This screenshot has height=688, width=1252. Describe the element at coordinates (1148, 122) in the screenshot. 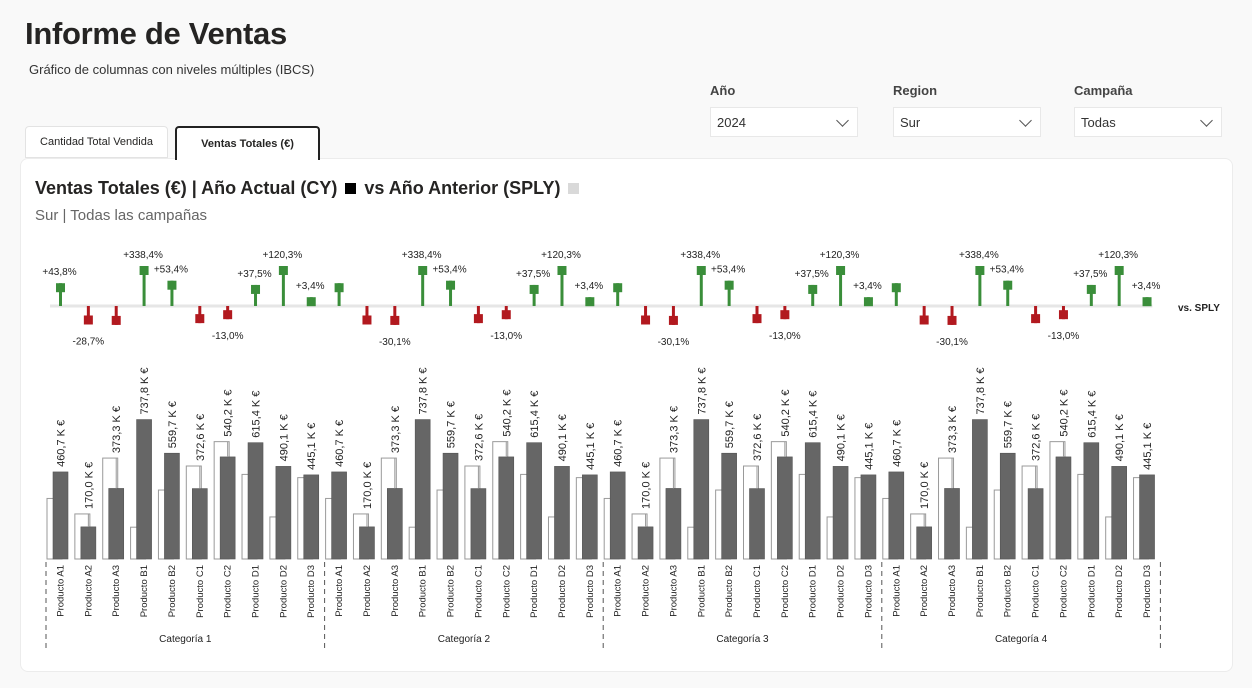

I see `campaign-dropdown: Todas` at that location.